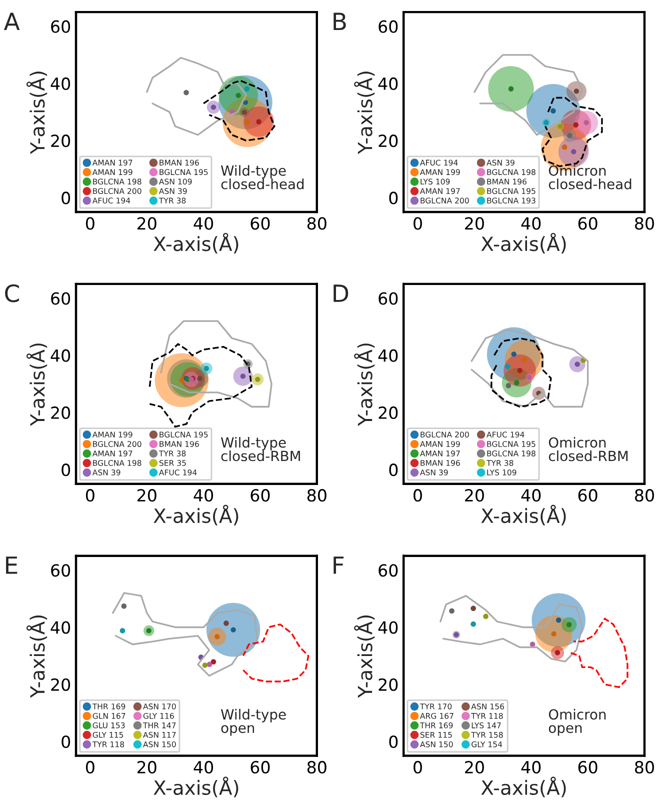 This screenshot has width=661, height=804. Describe the element at coordinates (588, 449) in the screenshot. I see `annotation: Omicron closed-RBM` at that location.